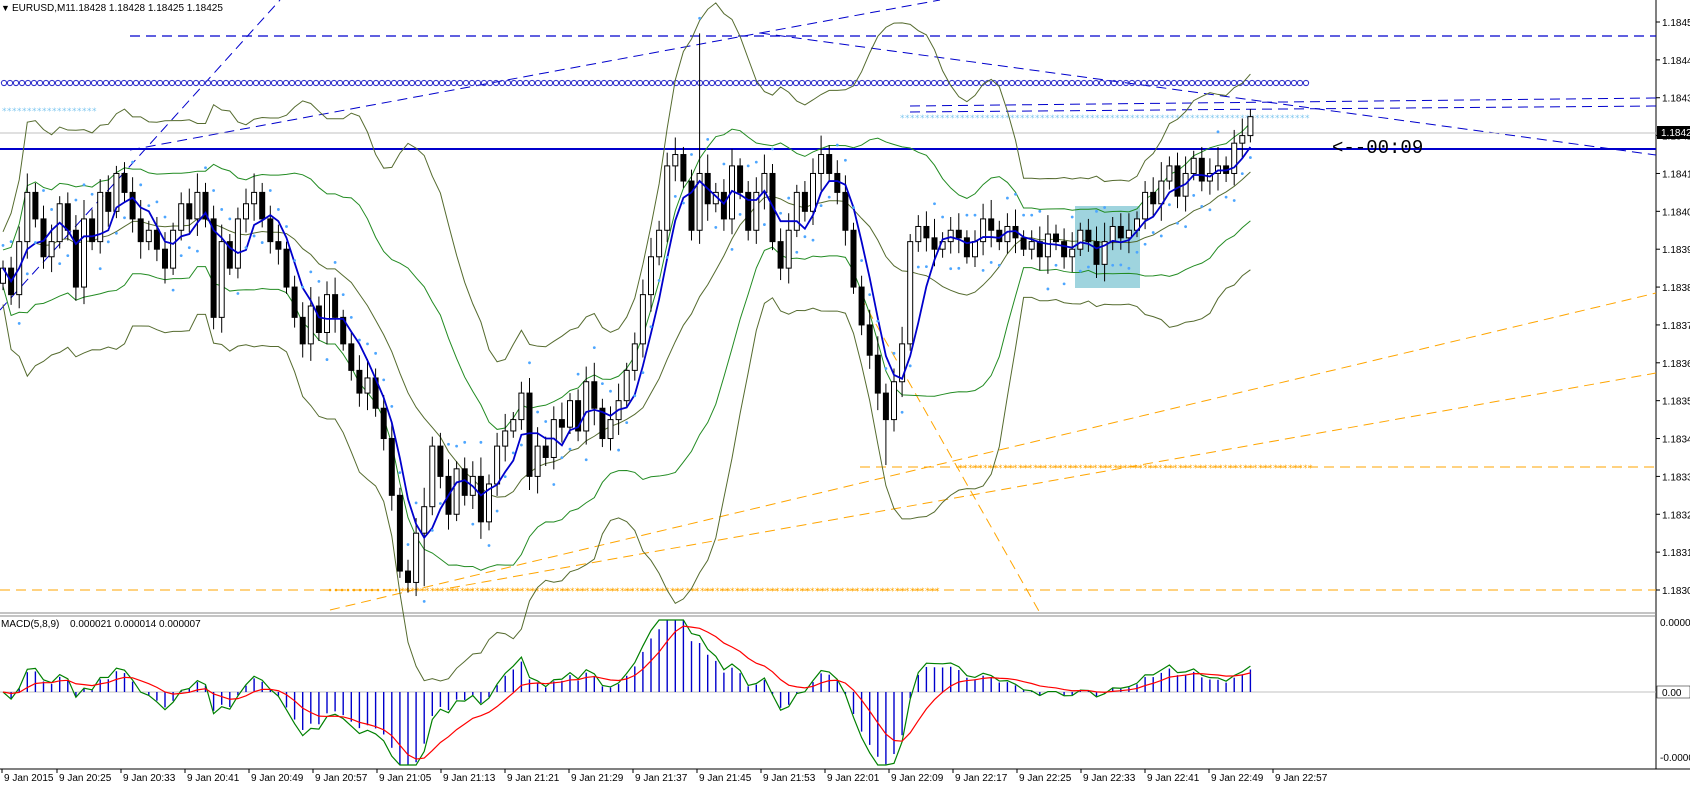  What do you see at coordinates (1301, 778) in the screenshot?
I see `time-tick-label: 9 Jan 22:57` at bounding box center [1301, 778].